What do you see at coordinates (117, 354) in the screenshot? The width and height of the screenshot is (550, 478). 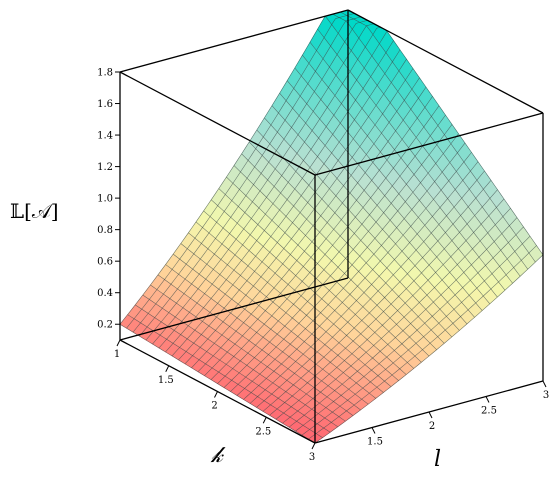 I see `k-tick-label: 1` at bounding box center [117, 354].